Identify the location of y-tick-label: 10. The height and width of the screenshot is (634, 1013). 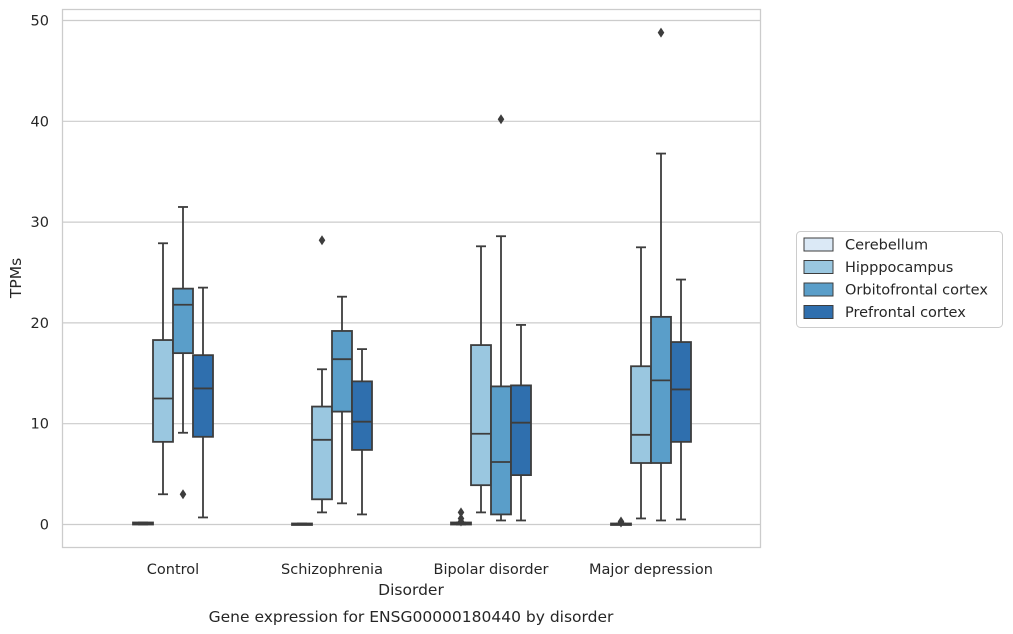
(40, 425).